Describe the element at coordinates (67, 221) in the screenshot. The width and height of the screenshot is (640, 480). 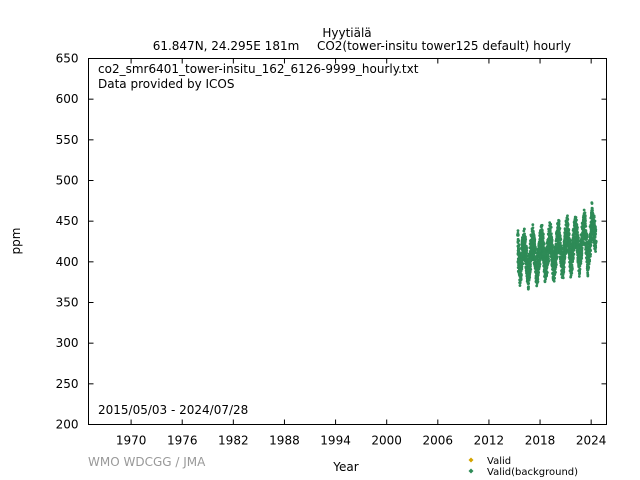
I see `y-tick-label: 450` at that location.